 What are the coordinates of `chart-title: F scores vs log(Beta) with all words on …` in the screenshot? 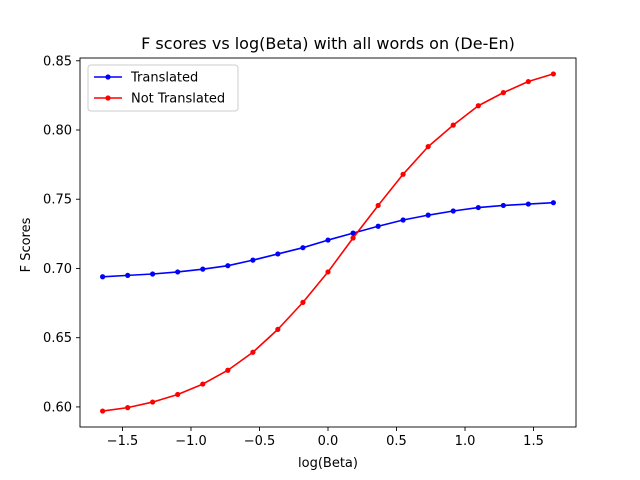 It's located at (328, 43).